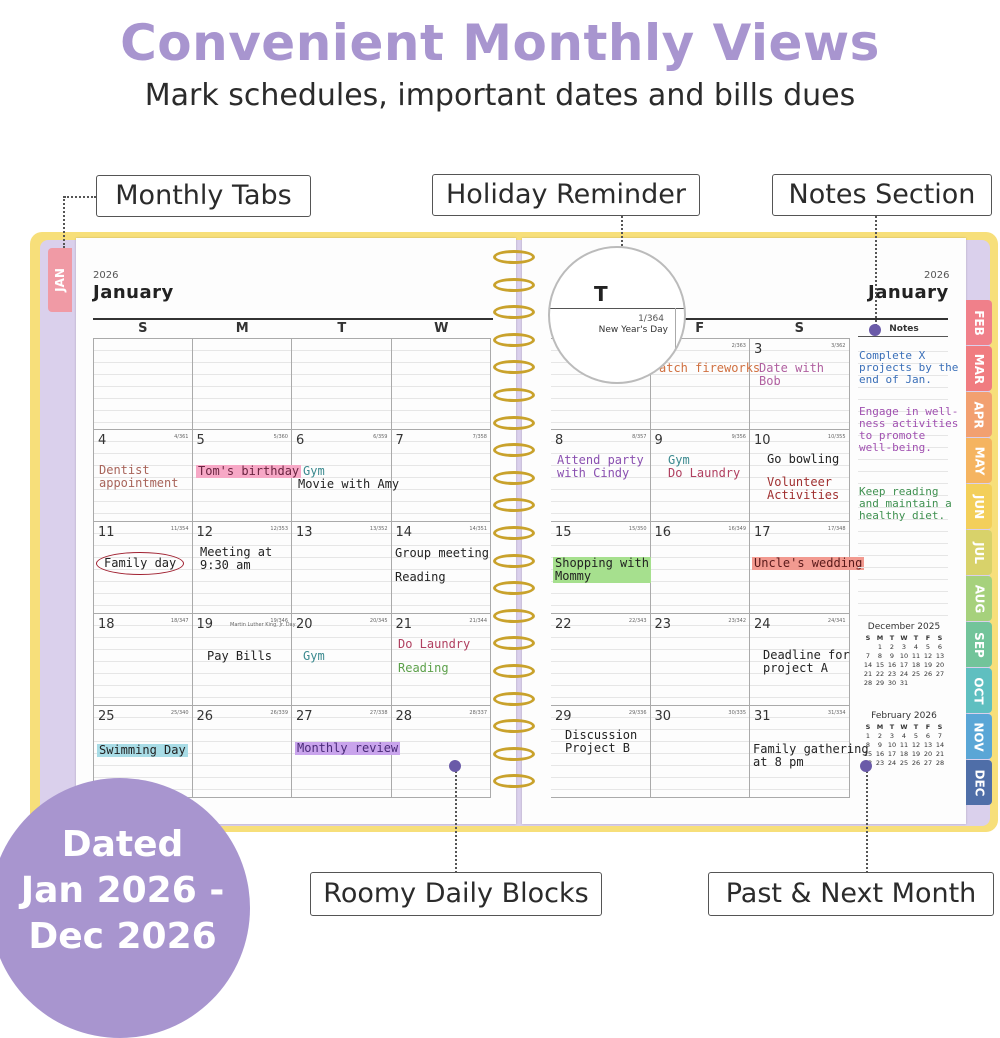  Describe the element at coordinates (663, 532) in the screenshot. I see `day-number: 16` at that location.